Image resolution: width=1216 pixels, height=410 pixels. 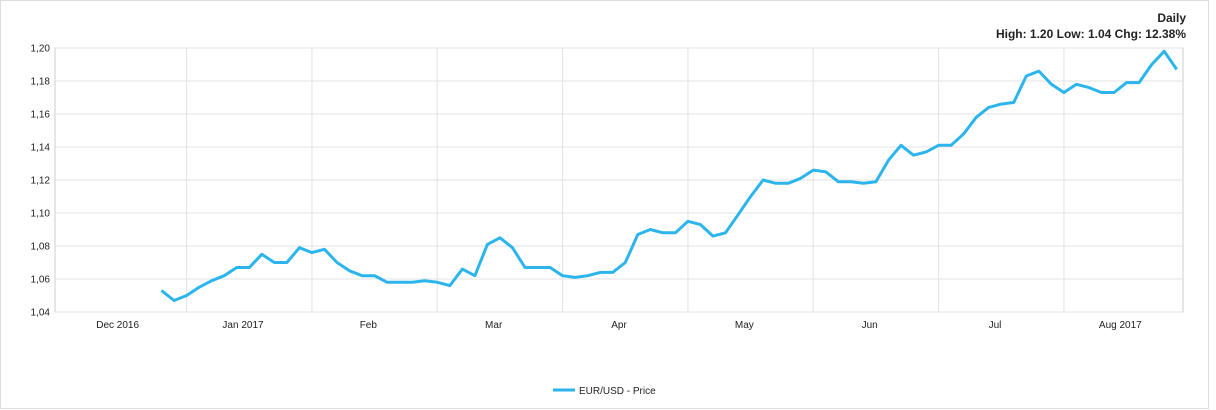 What do you see at coordinates (41, 280) in the screenshot?
I see `y-tick-label: 1,06` at bounding box center [41, 280].